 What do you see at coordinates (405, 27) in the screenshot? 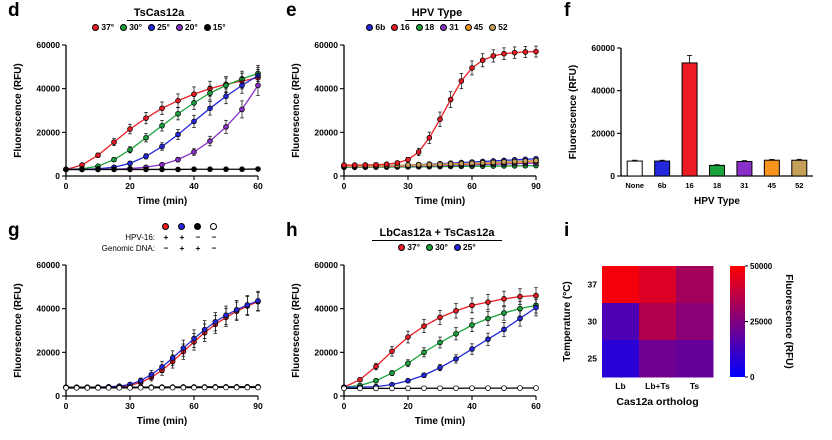
I see `legend-label: 16` at bounding box center [405, 27].